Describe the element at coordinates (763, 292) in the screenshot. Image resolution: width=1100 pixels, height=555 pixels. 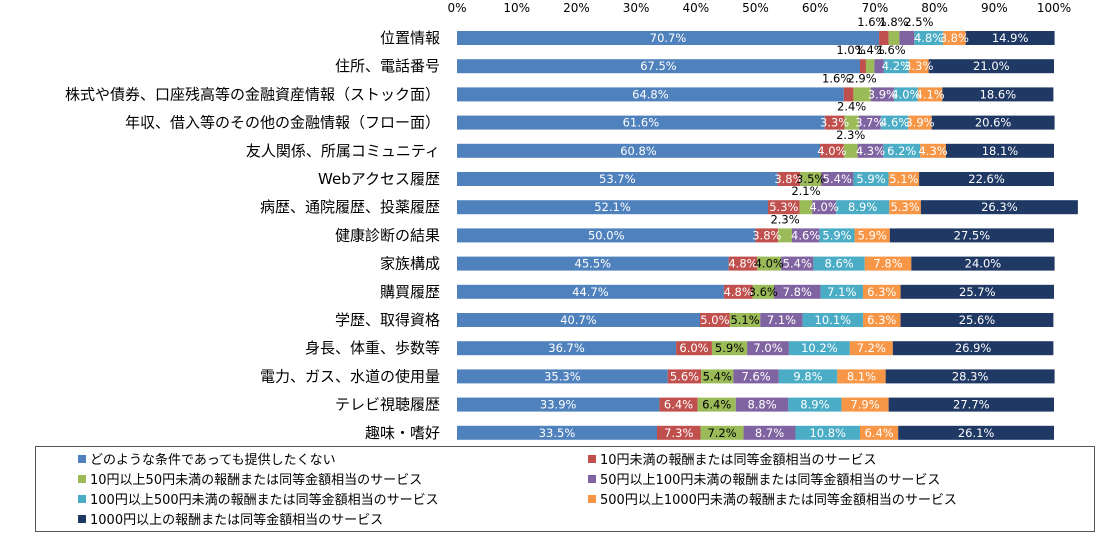
I see `data-label: 3.6%` at that location.